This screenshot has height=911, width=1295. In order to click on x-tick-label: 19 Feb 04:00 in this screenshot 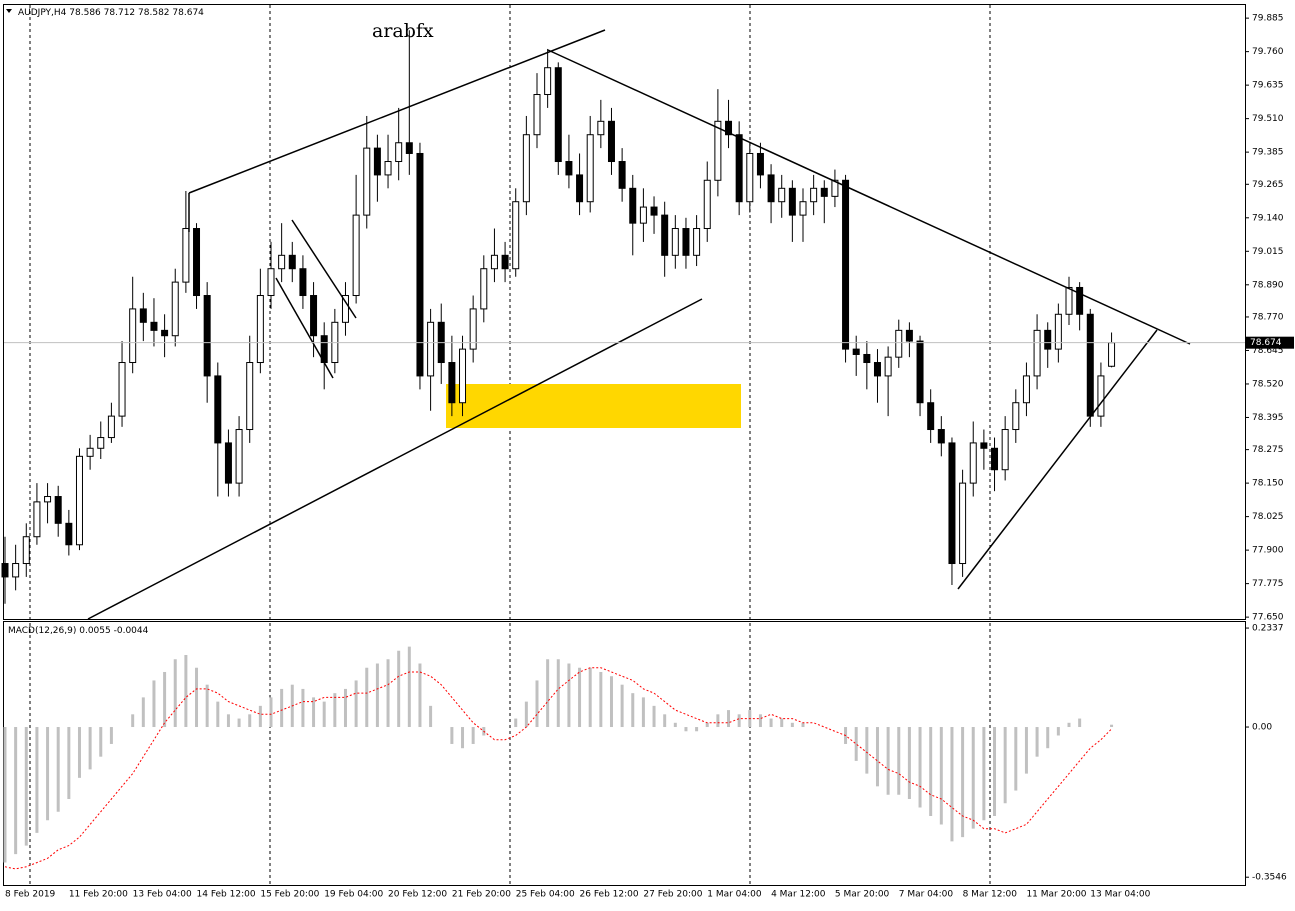, I will do `click(353, 895)`.